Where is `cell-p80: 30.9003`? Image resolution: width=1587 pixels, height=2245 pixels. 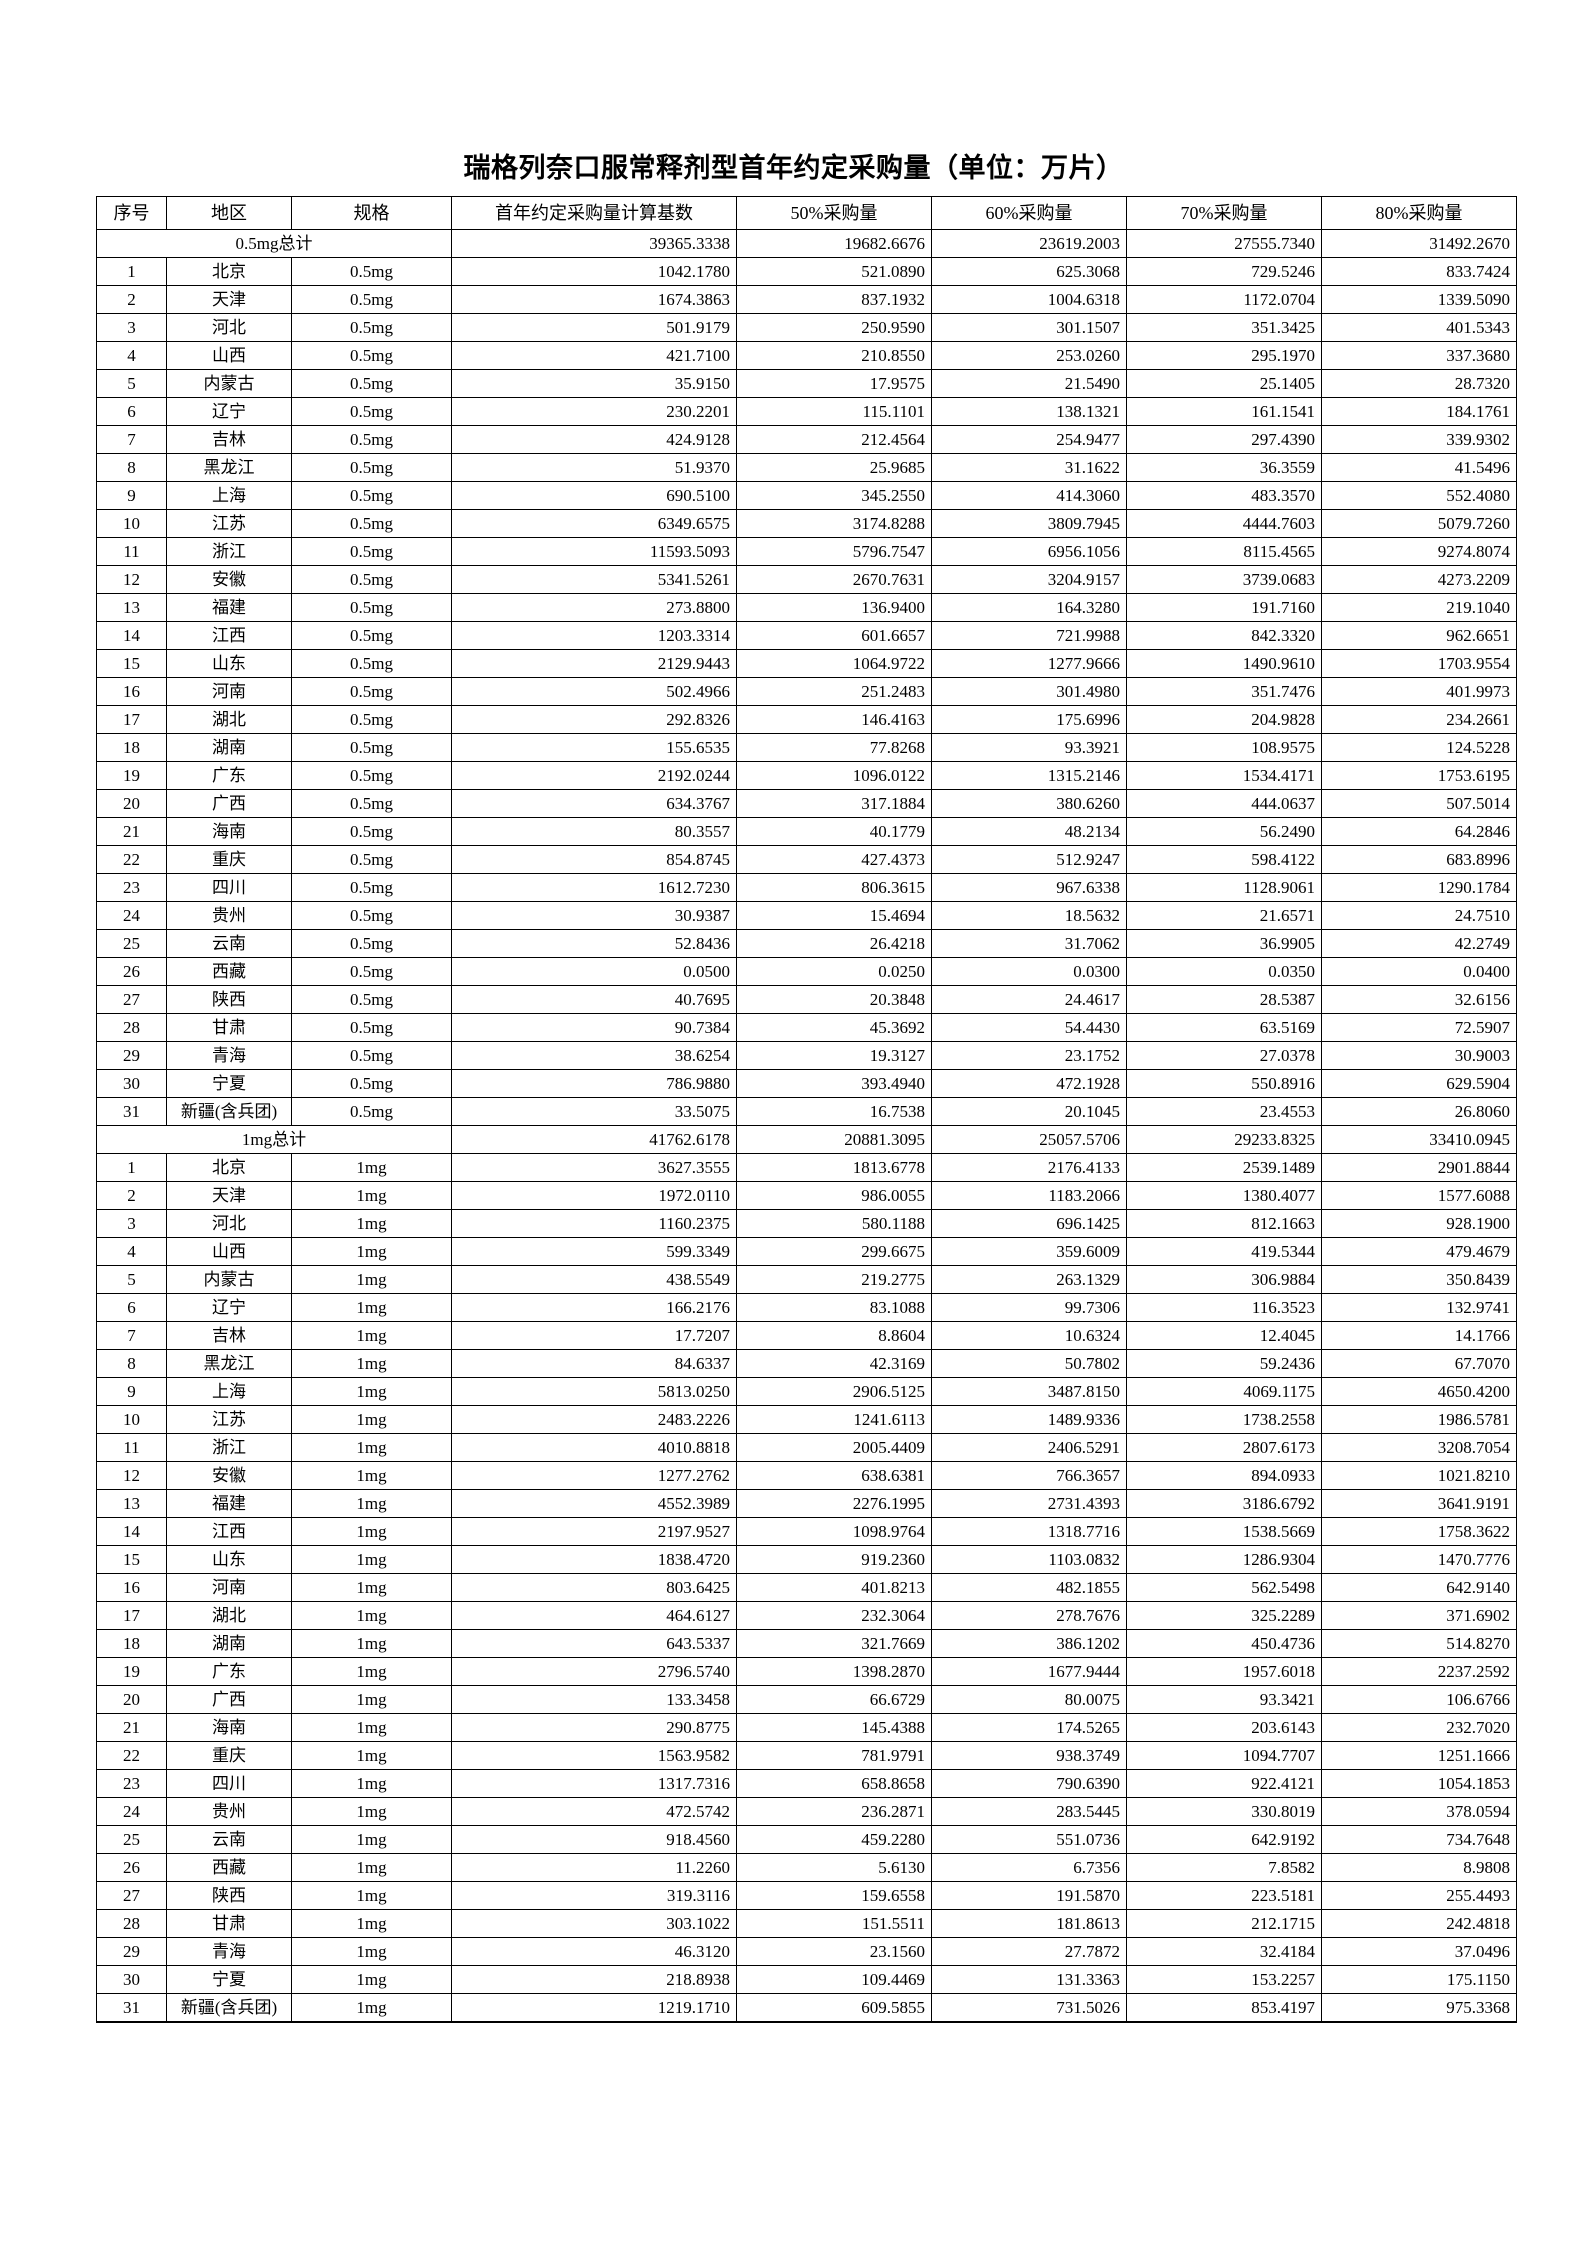 cell-p80: 30.9003 is located at coordinates (1419, 1055).